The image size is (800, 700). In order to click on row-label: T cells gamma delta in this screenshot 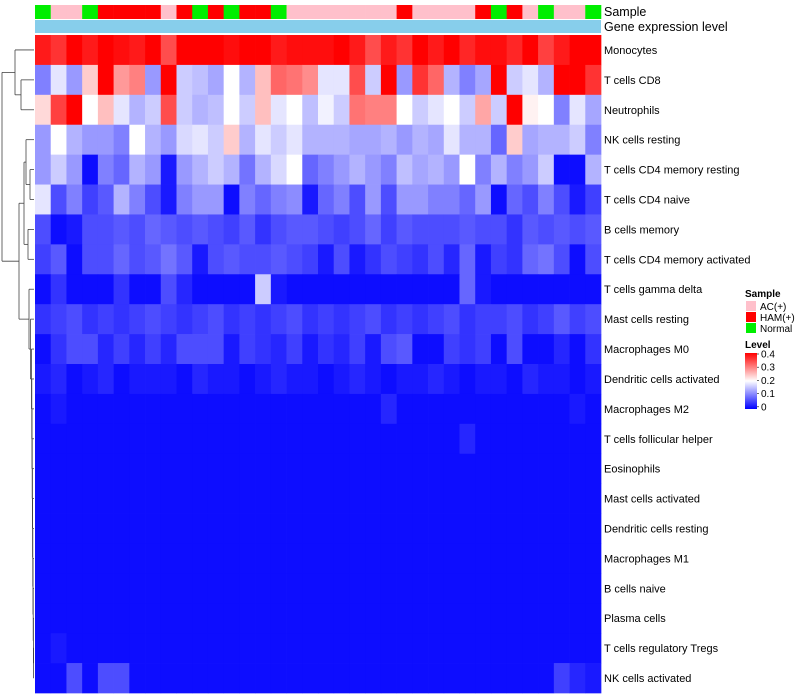, I will do `click(653, 290)`.